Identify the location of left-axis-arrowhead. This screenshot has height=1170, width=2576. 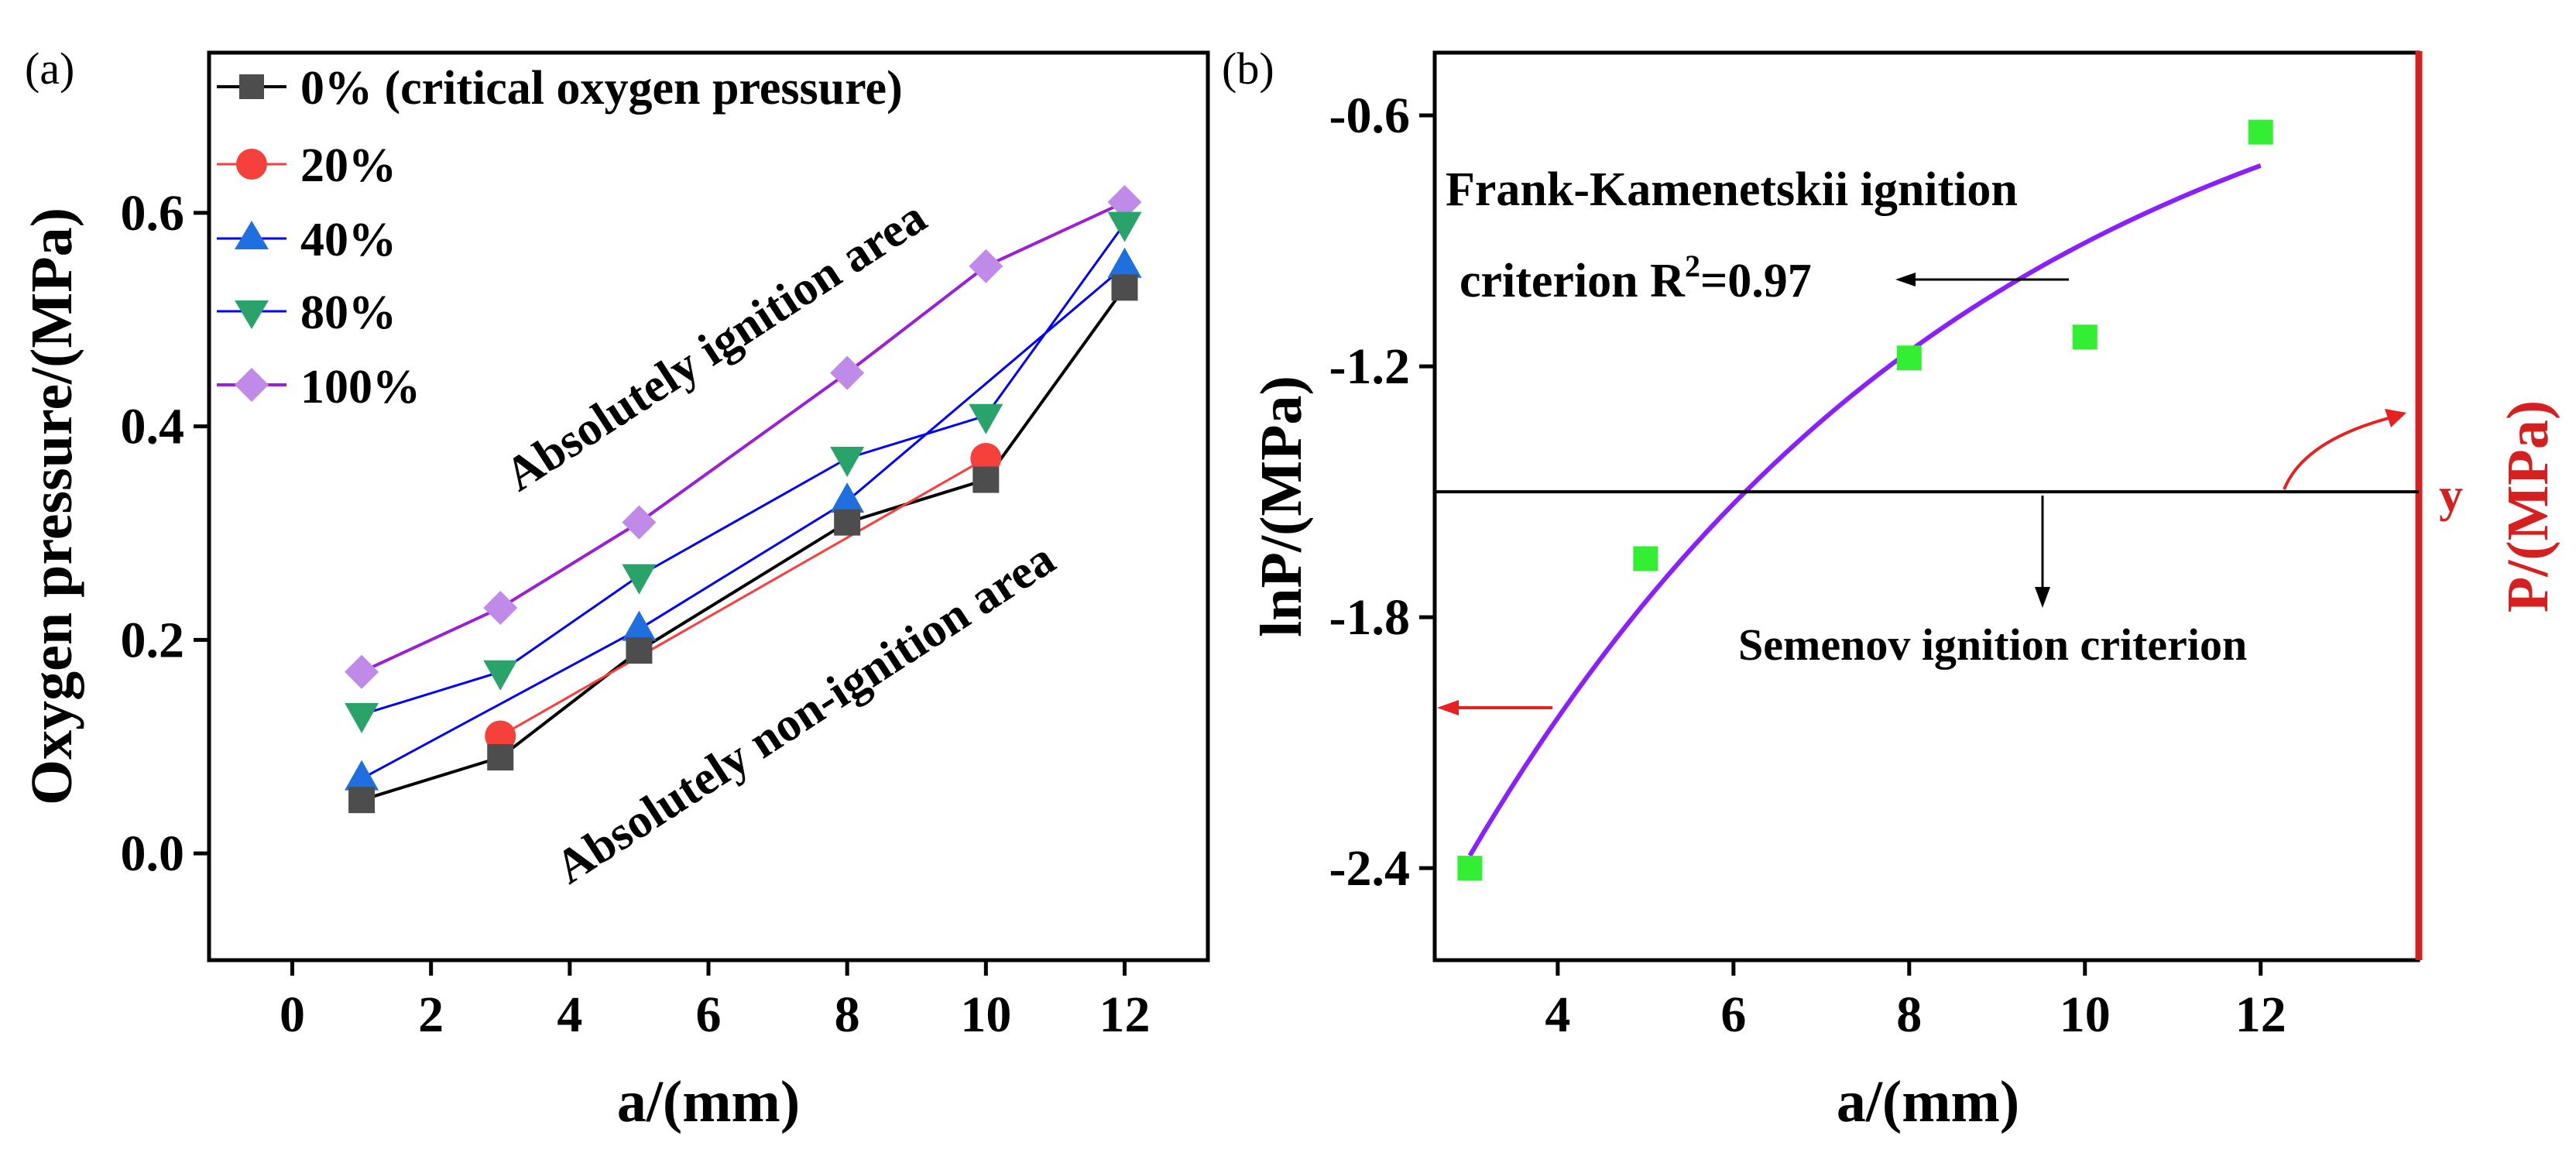
(1448, 707).